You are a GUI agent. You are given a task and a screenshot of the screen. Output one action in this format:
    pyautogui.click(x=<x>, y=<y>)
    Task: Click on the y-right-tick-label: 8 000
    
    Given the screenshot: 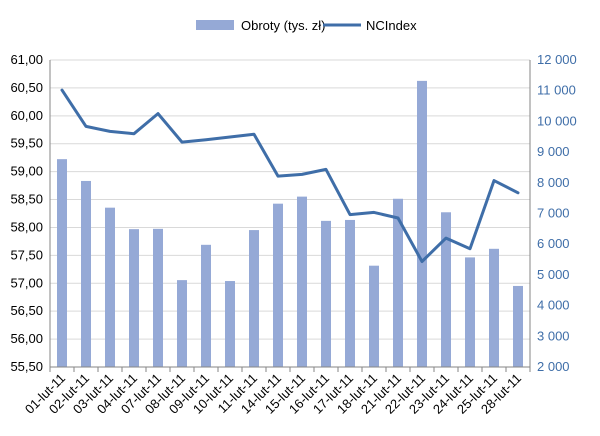 What is the action you would take?
    pyautogui.click(x=553, y=182)
    